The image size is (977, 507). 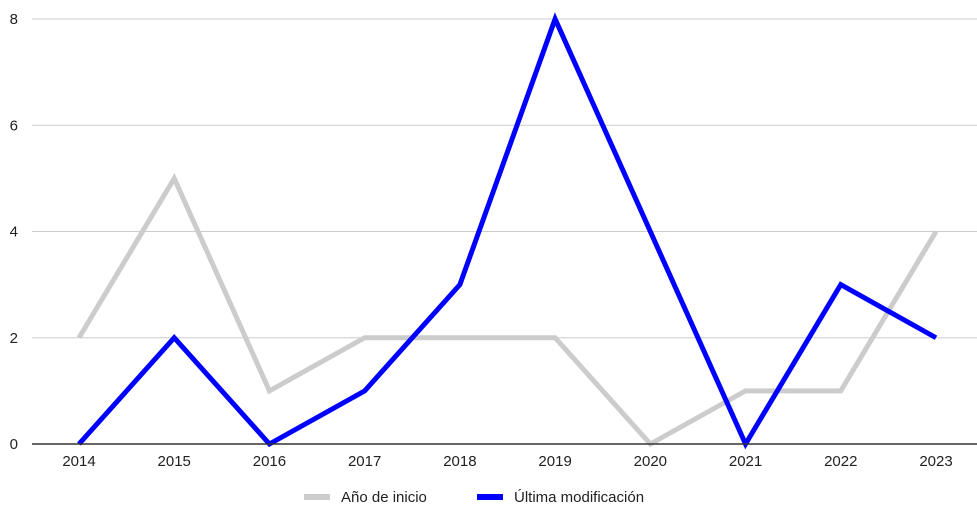 I want to click on y-axis: 0 2 4 6 8, so click(x=14, y=232).